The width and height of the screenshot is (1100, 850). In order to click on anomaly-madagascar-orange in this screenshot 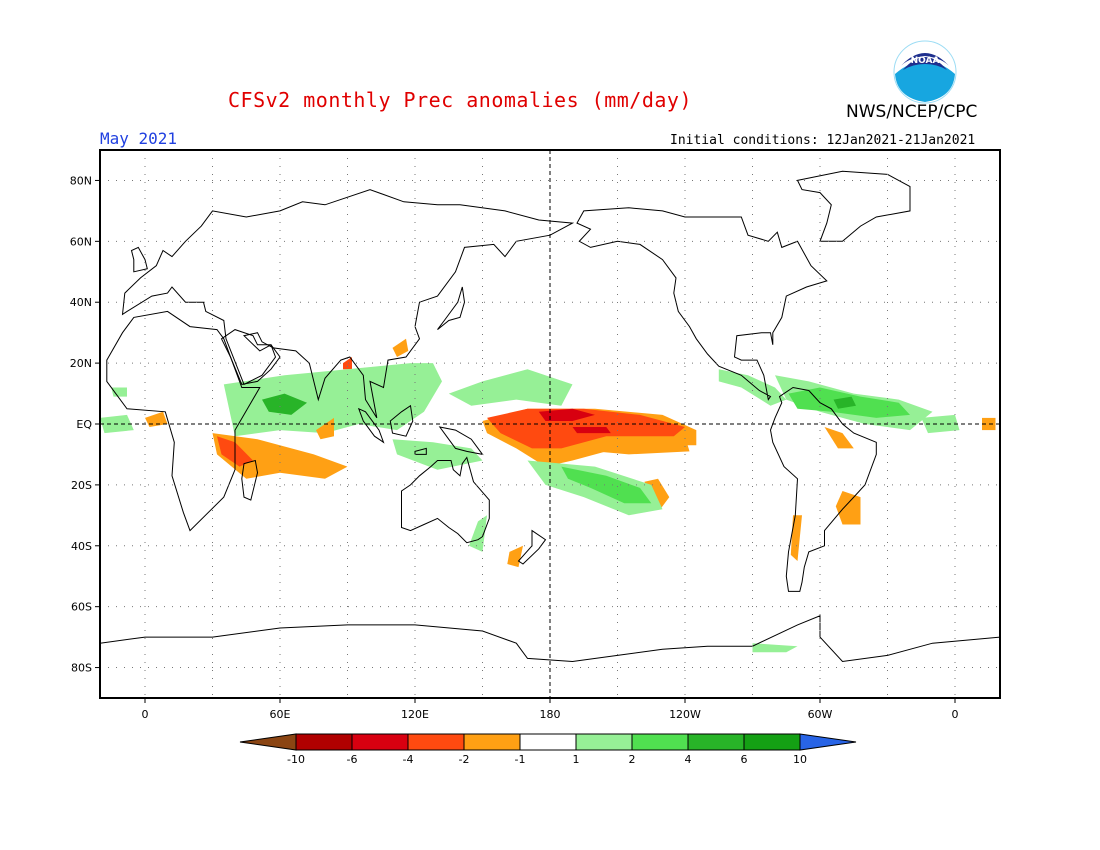, I will do `click(280, 456)`.